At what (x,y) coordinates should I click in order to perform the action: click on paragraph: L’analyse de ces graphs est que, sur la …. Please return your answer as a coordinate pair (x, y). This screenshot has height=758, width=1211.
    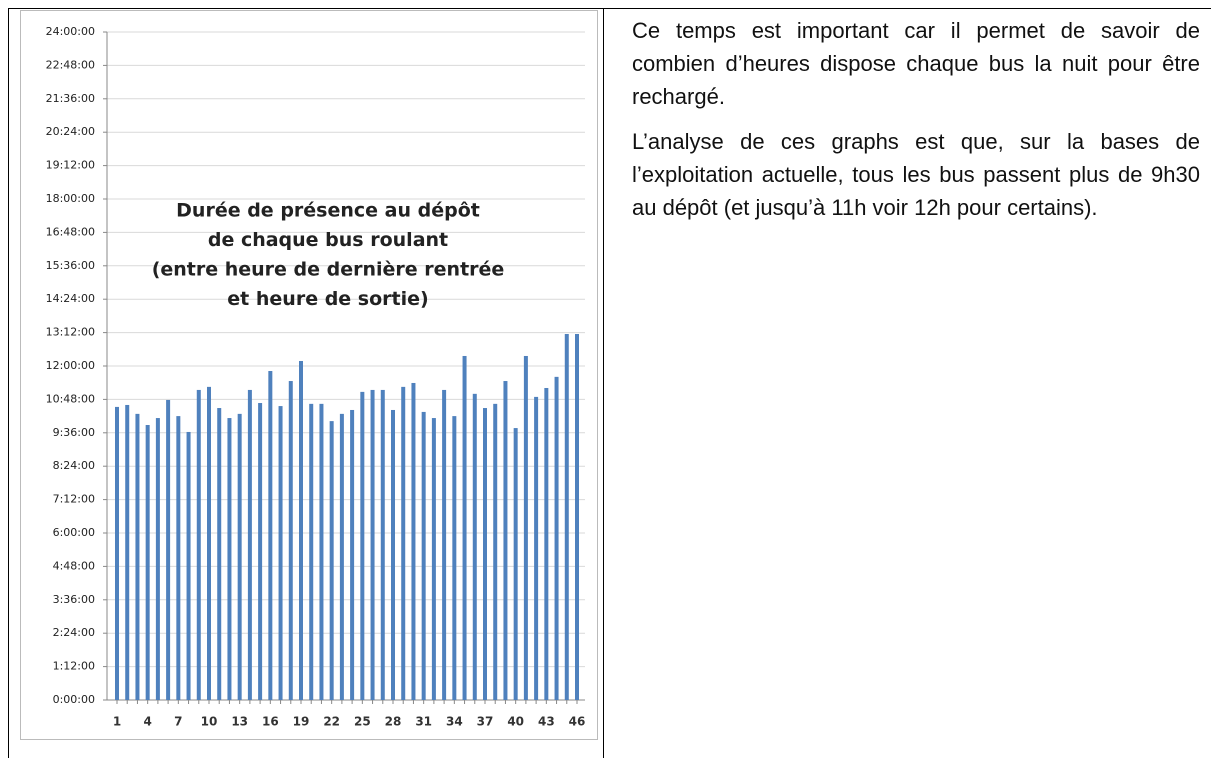
    Looking at the image, I should click on (916, 174).